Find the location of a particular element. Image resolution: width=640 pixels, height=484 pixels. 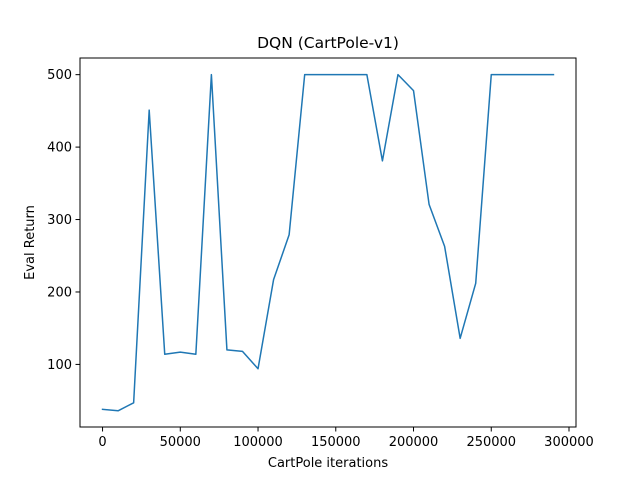

chart-title: DQN (CartPole-v1) is located at coordinates (328, 43).